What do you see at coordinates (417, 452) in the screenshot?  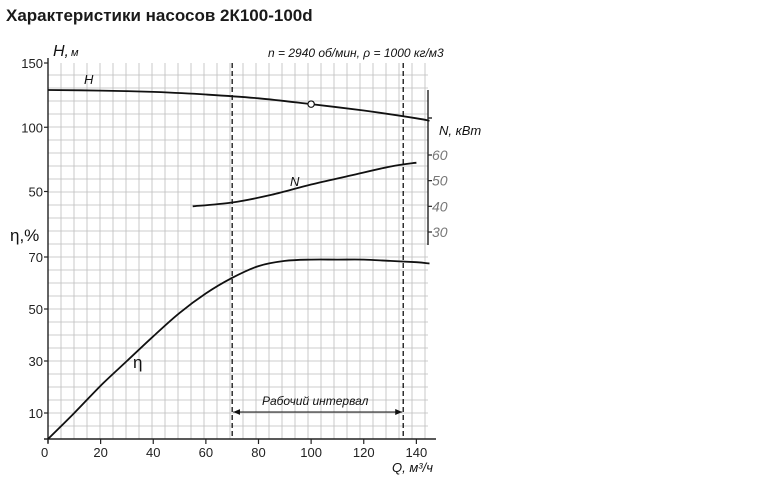 I see `x-tick-label: 140` at bounding box center [417, 452].